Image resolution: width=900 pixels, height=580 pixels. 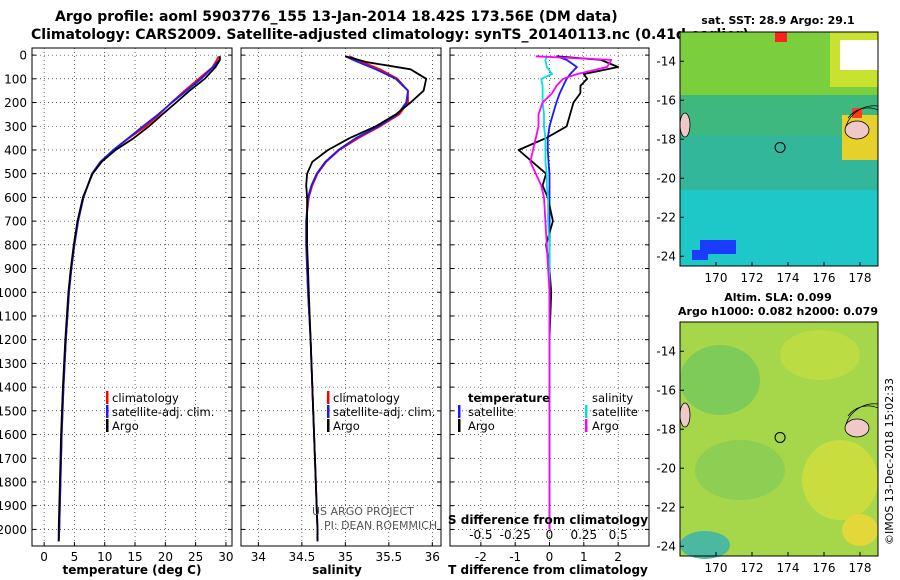 I want to click on sla-map-title: Altim. SLA: 0.099, so click(x=777, y=297).